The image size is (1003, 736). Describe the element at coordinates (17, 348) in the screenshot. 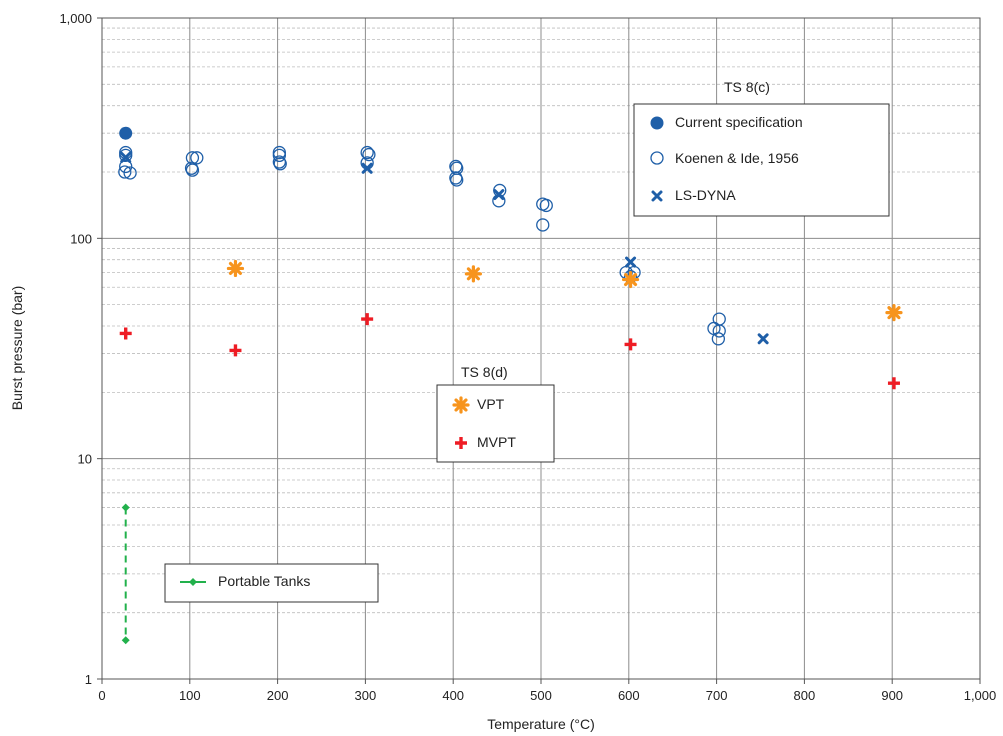

I see `y-axis-label: Burst pressure (bar)` at that location.